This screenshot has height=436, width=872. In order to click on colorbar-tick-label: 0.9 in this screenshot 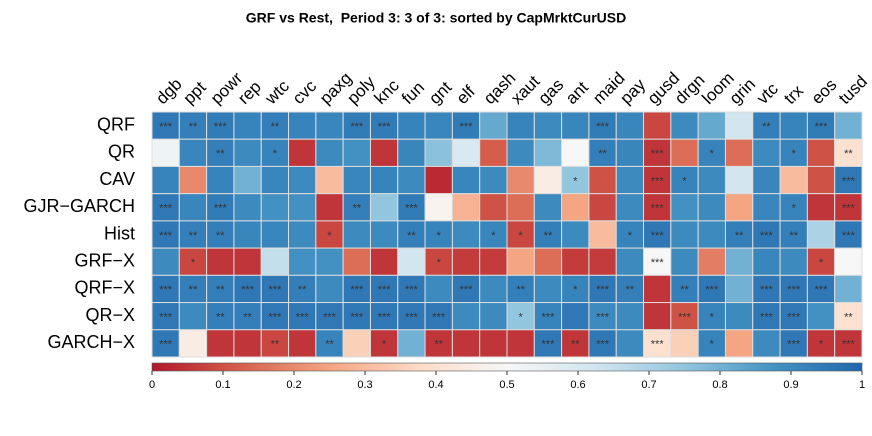, I will do `click(790, 385)`.